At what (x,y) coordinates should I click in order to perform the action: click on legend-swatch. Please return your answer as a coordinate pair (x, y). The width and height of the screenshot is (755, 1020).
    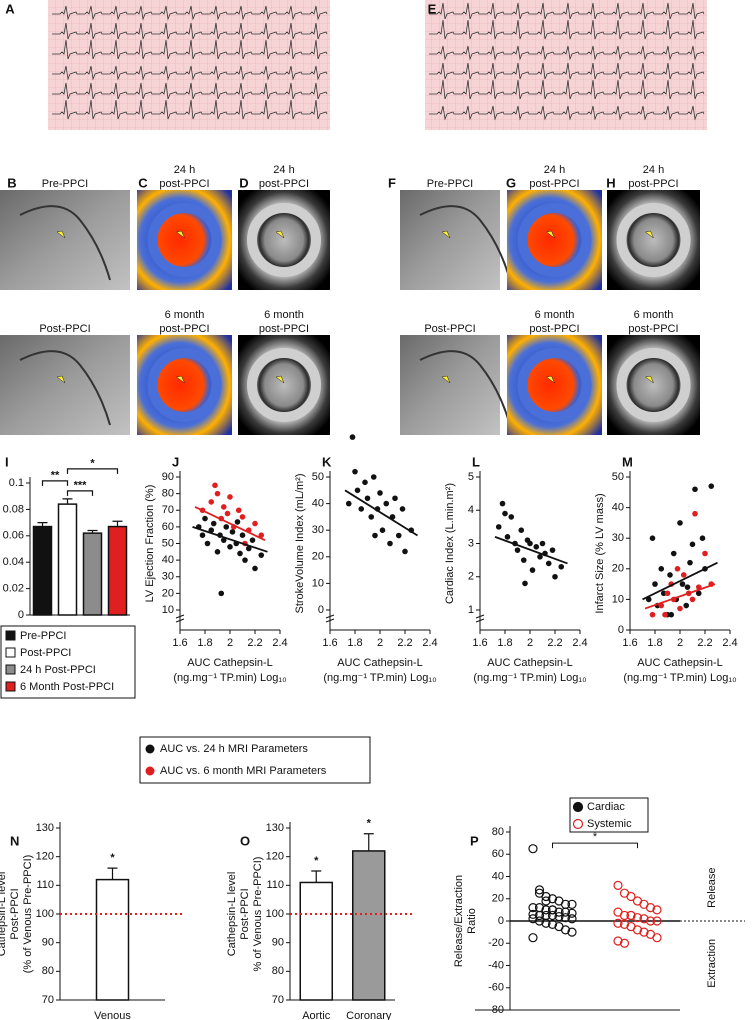
    Looking at the image, I should click on (10, 635).